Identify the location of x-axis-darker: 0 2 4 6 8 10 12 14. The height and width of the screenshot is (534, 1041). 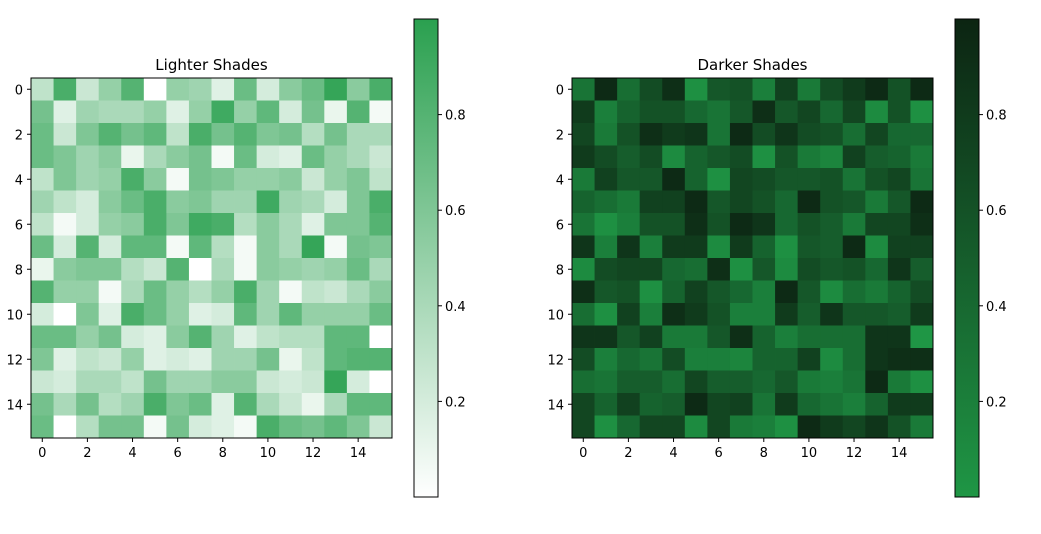
(743, 449).